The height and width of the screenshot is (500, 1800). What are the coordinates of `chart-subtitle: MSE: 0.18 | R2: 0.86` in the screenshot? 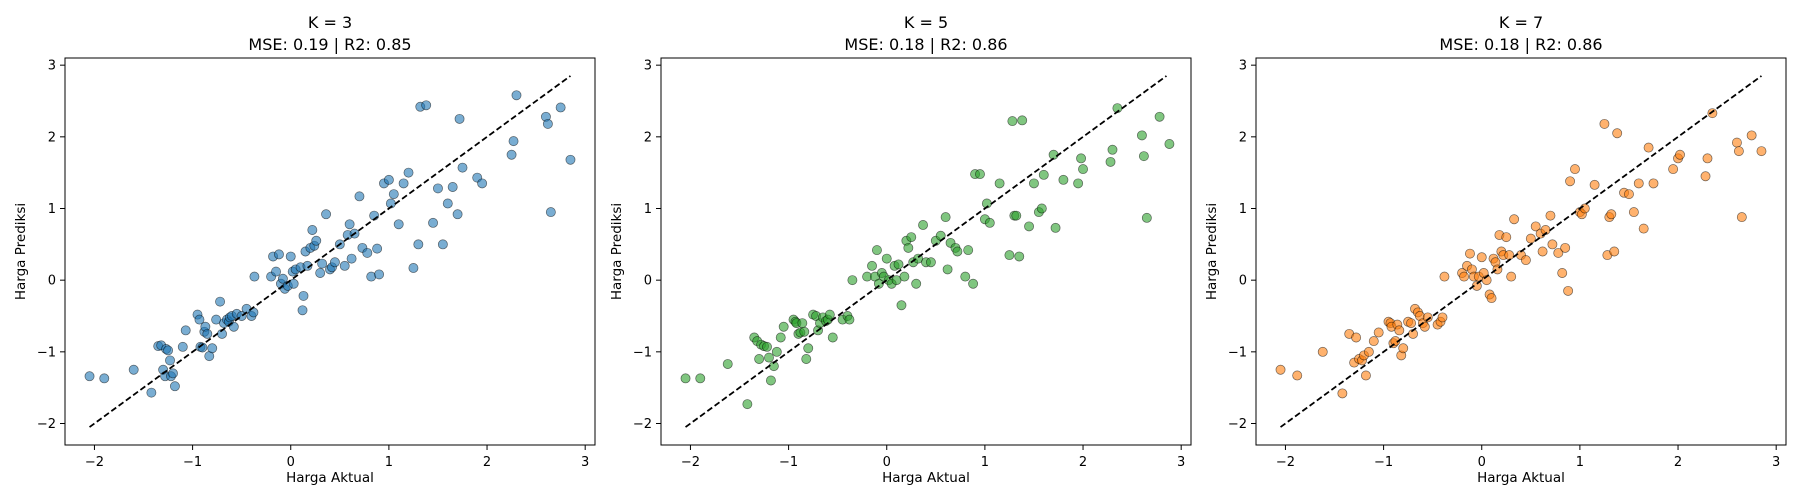 It's located at (1520, 44).